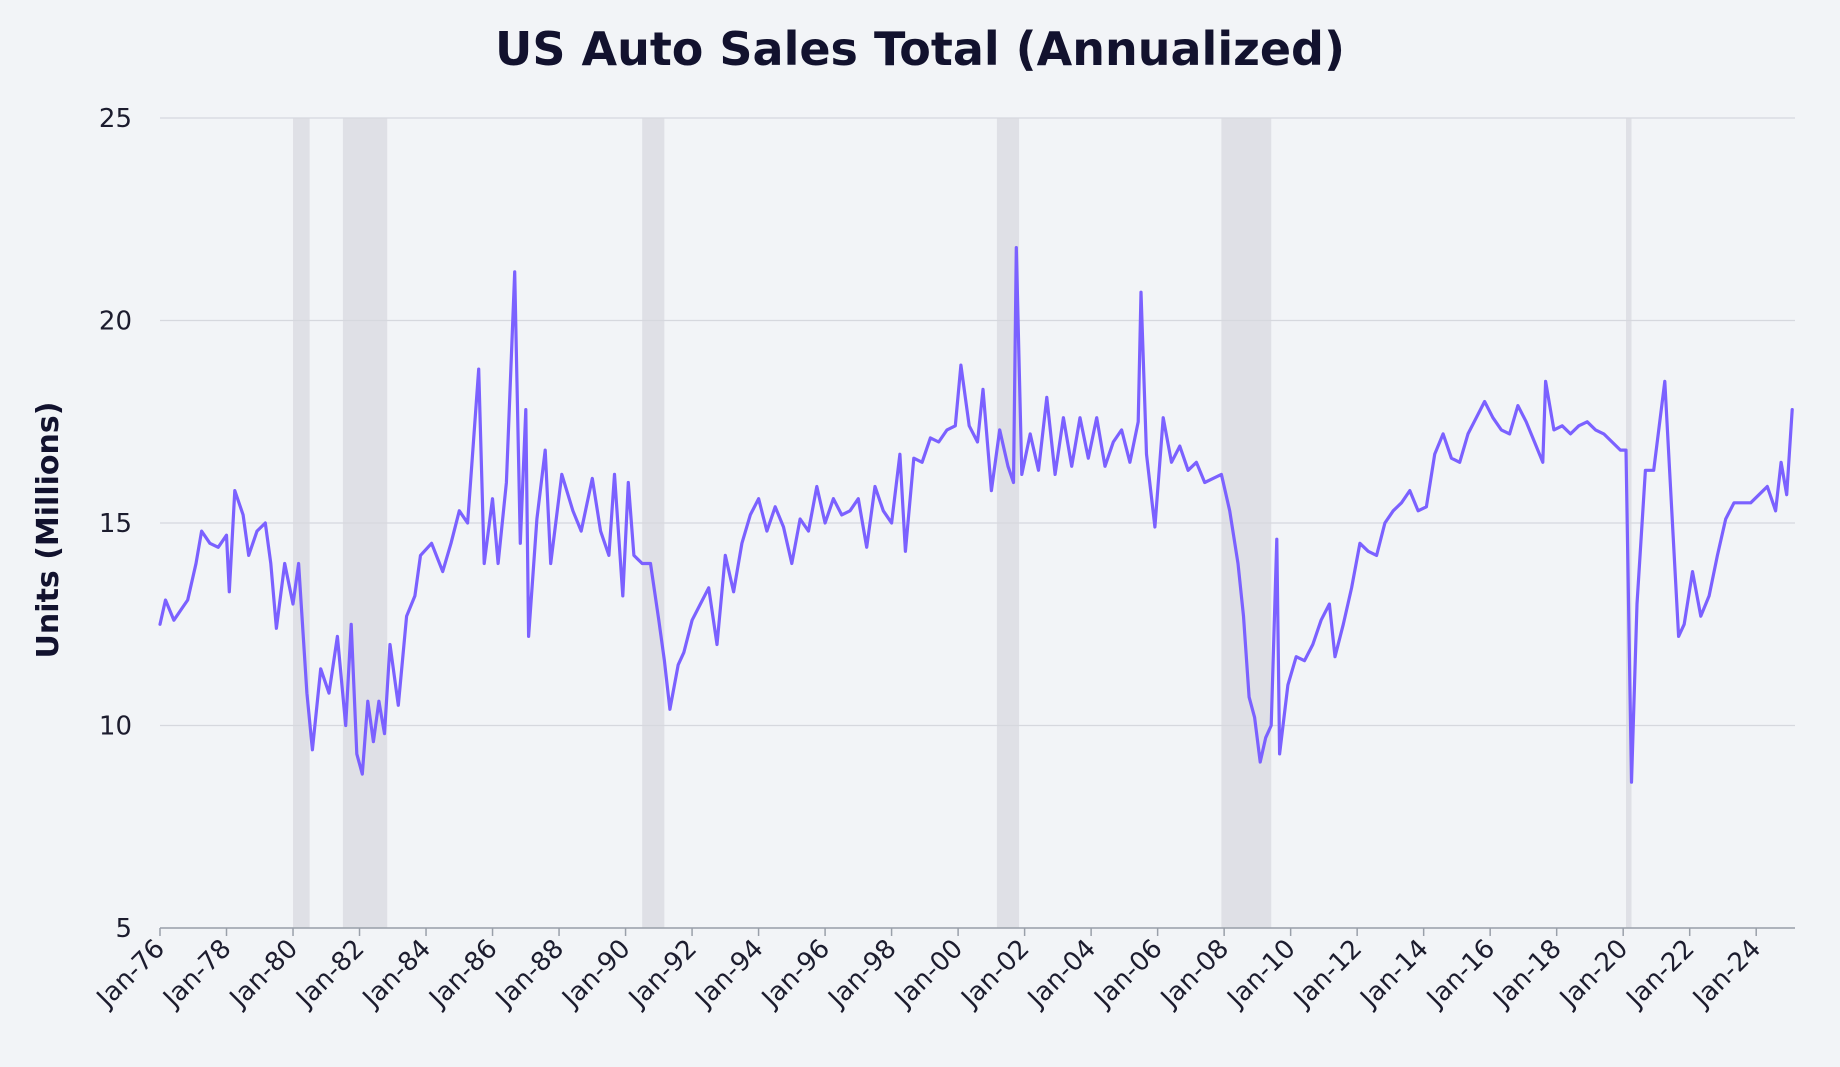 This screenshot has height=1067, width=1840. What do you see at coordinates (1660, 974) in the screenshot?
I see `x-tick-label: Jan-22` at bounding box center [1660, 974].